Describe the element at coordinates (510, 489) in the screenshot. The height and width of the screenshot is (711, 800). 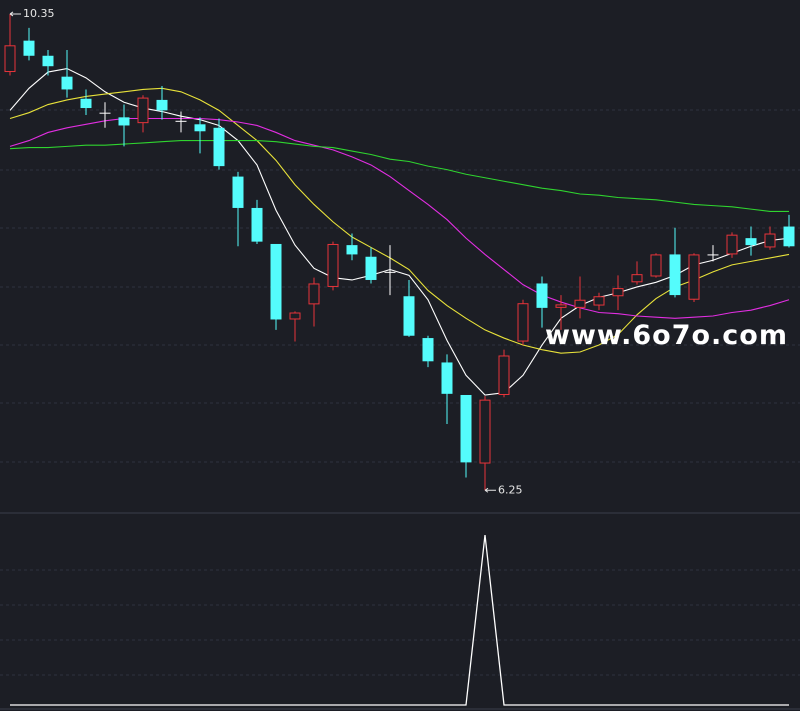
I see `annotation-label: 6.25` at that location.